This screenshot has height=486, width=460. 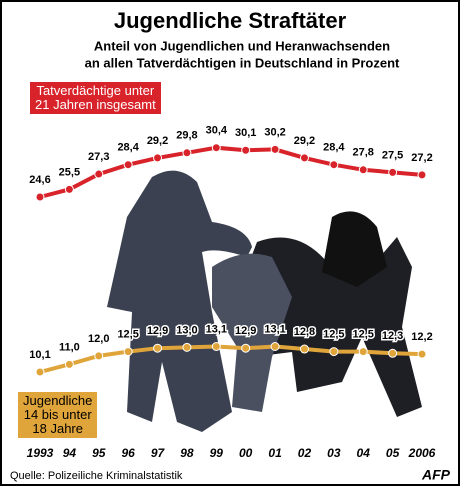 I want to click on x-tick-label: 94, so click(x=70, y=453).